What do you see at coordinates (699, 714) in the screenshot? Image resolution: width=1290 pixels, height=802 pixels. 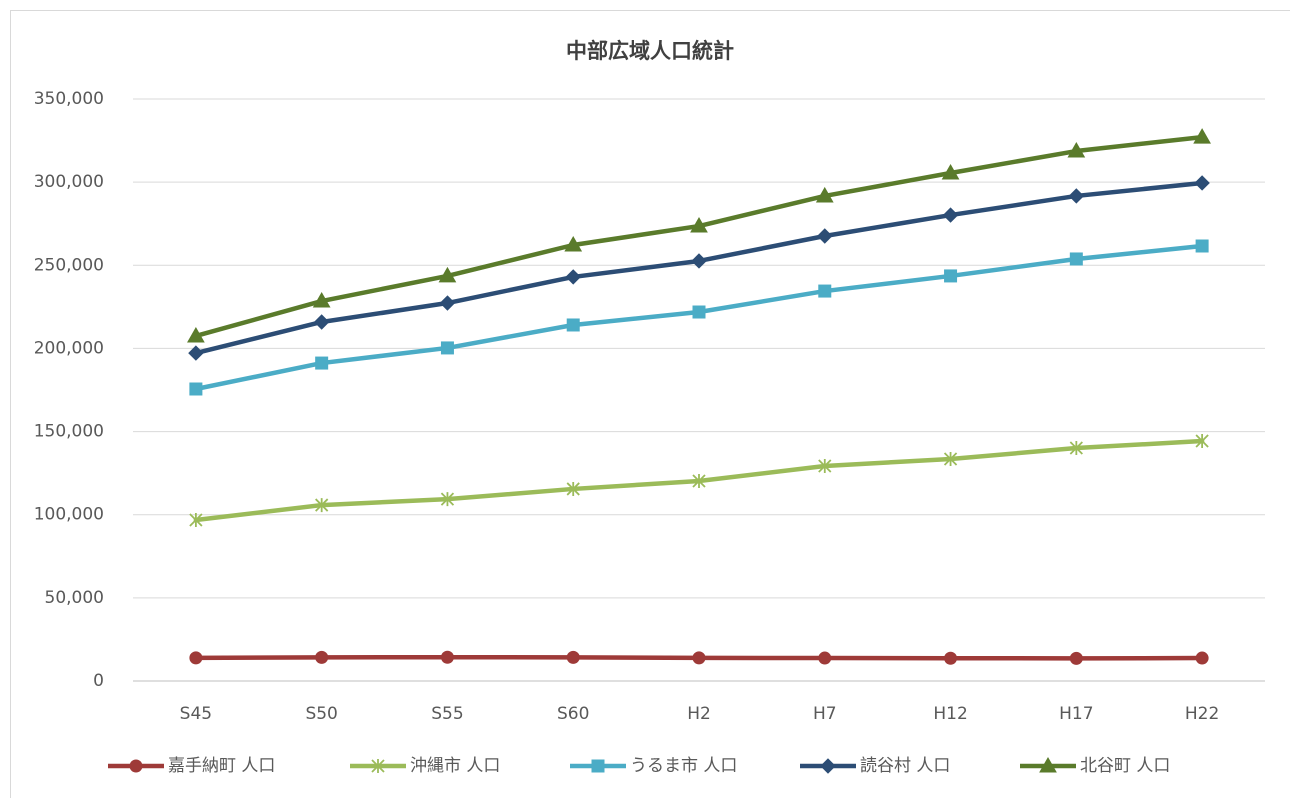 I see `x-tick-label: H2` at bounding box center [699, 714].